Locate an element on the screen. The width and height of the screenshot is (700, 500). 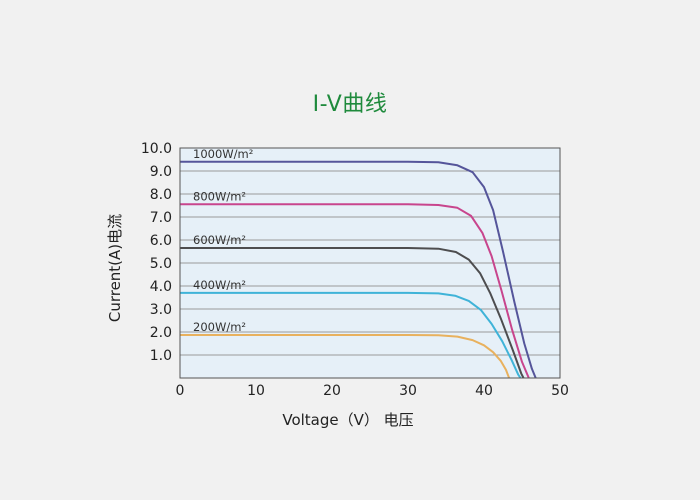
x-tick-label: 40 is located at coordinates (484, 391).